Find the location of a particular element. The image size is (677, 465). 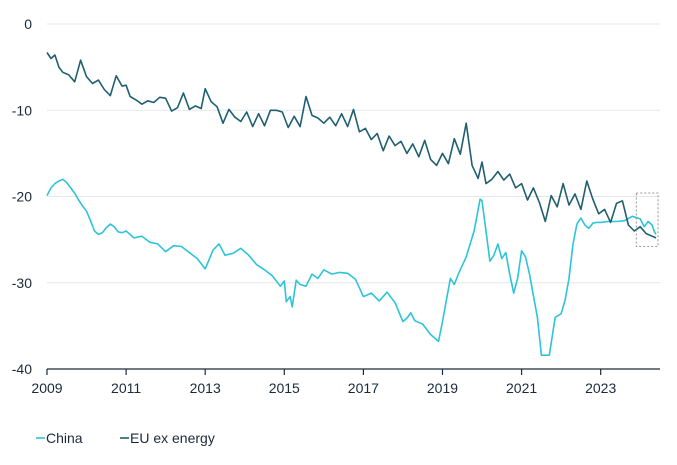

highlight-rect is located at coordinates (647, 219).